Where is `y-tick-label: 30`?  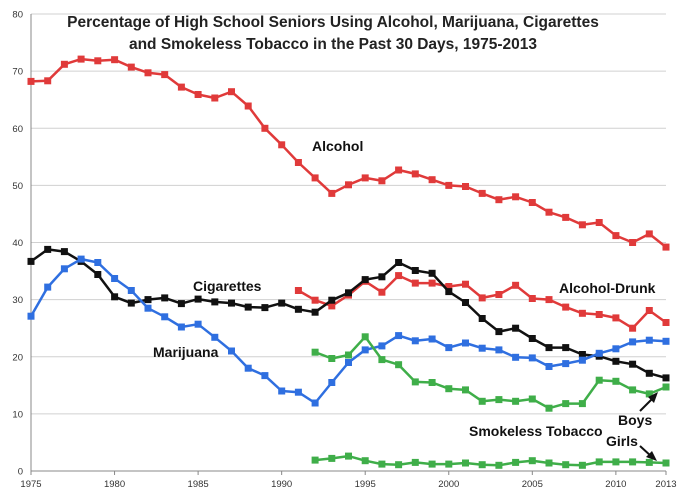 y-tick-label: 30 is located at coordinates (17, 300).